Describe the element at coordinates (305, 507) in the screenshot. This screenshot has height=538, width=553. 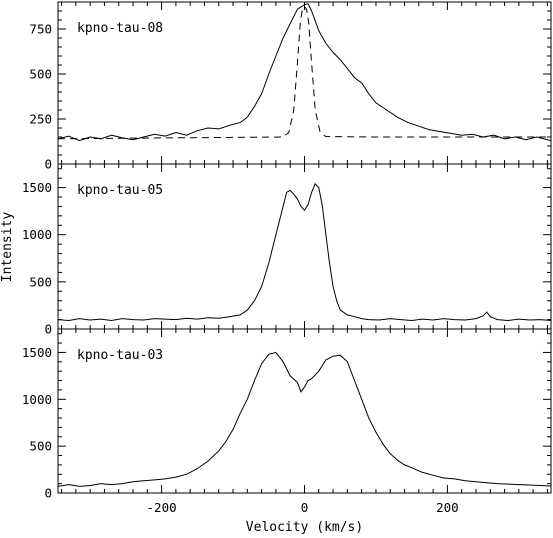
I see `x-tick-label: 0` at that location.